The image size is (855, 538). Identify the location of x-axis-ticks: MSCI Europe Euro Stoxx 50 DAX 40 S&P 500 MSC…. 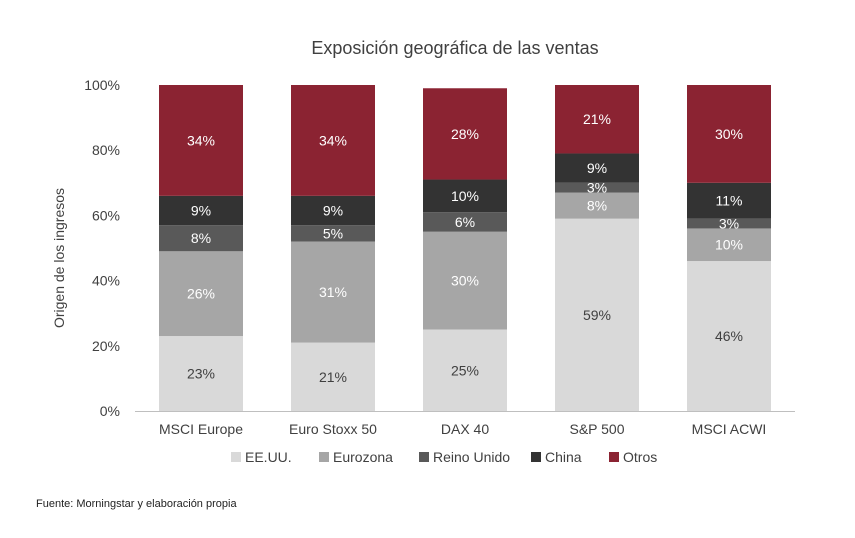
(462, 429).